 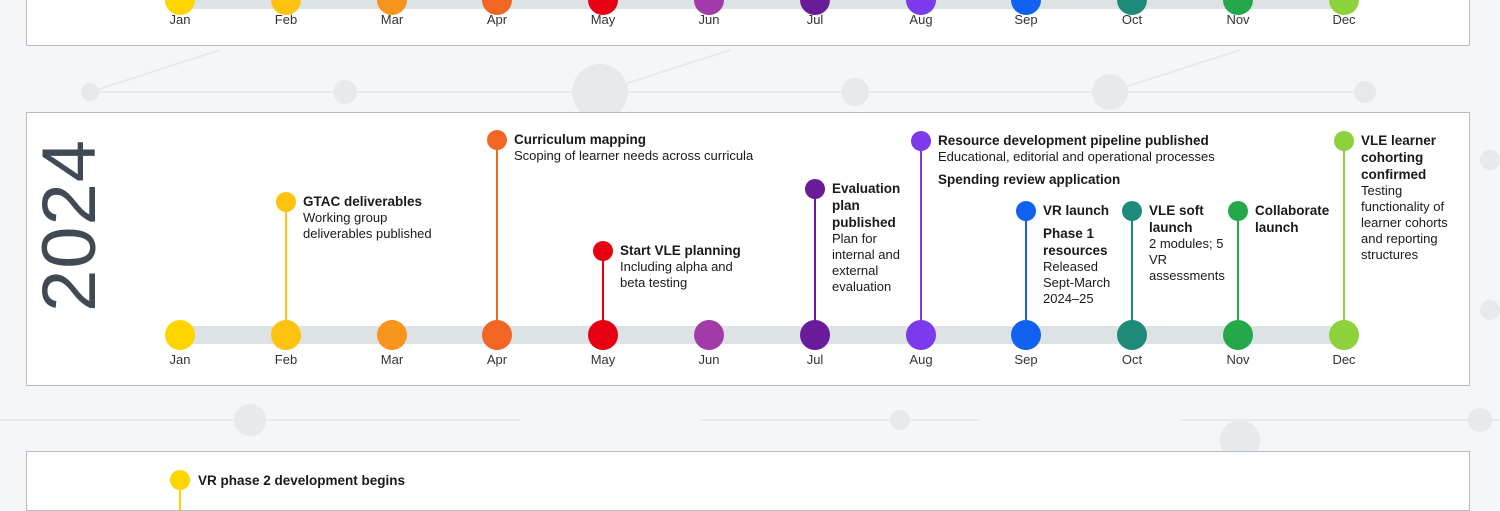 I want to click on event-title: Evaluation plan published, so click(x=866, y=205).